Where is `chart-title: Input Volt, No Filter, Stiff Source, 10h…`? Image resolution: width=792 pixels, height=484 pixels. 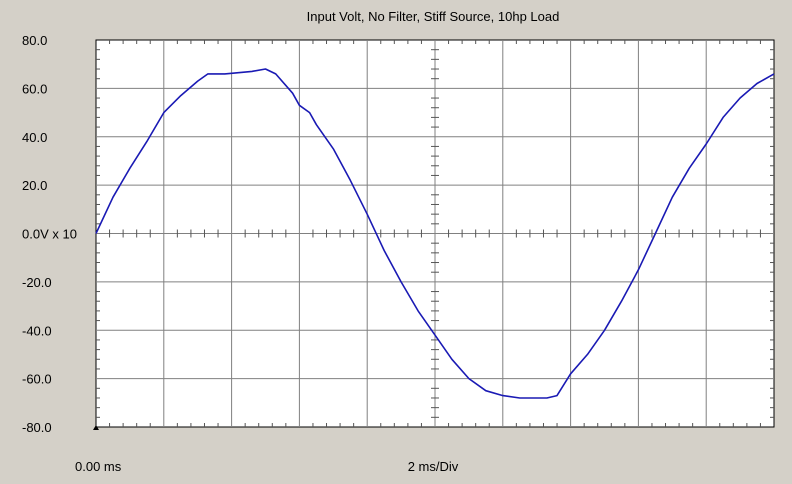 chart-title: Input Volt, No Filter, Stiff Source, 10h… is located at coordinates (433, 16).